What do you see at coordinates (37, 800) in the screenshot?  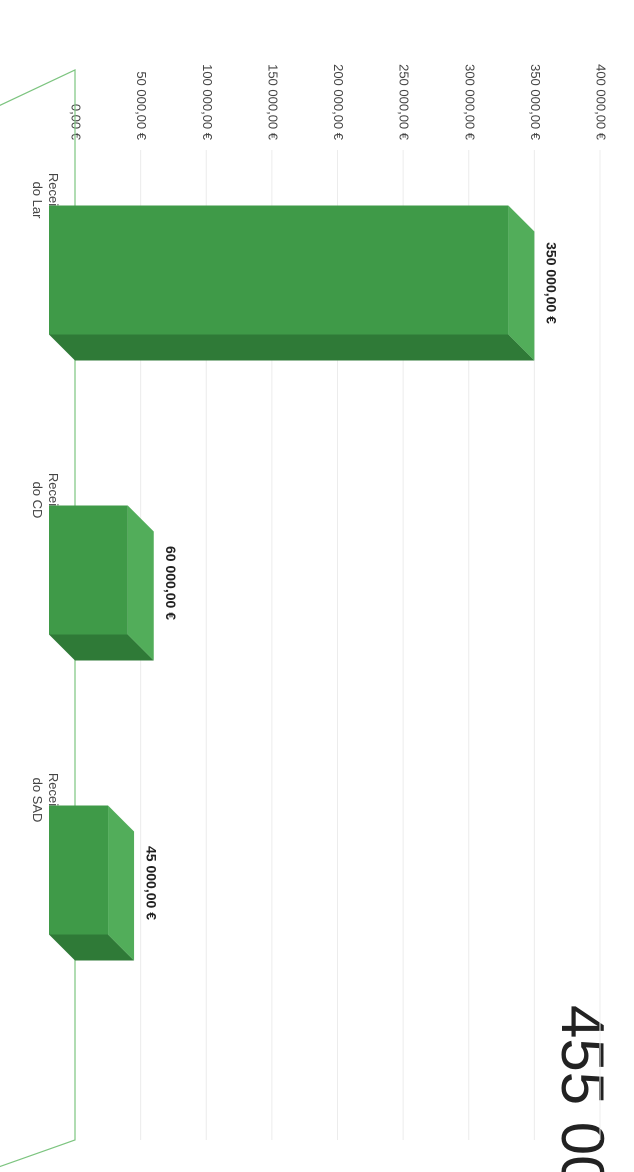 I see `x-tick-line: do SAD` at bounding box center [37, 800].